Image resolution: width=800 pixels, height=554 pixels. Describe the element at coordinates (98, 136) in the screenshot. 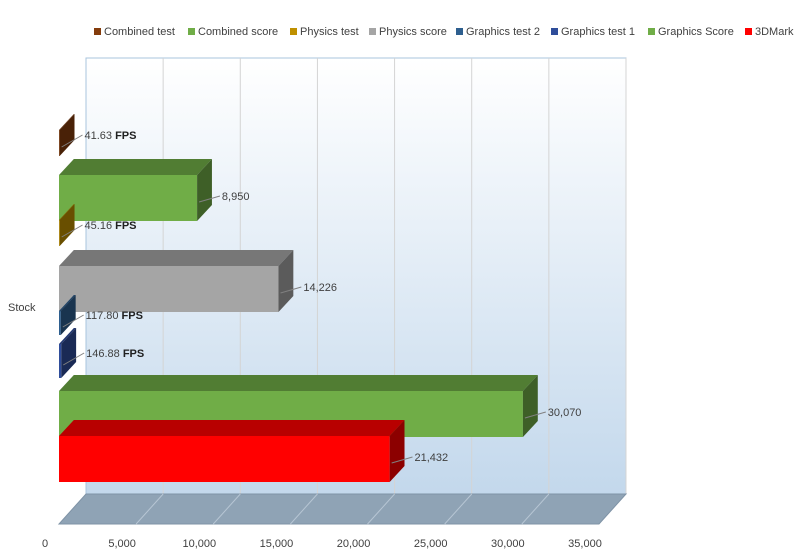

I see `data-label-value: 41.63` at that location.